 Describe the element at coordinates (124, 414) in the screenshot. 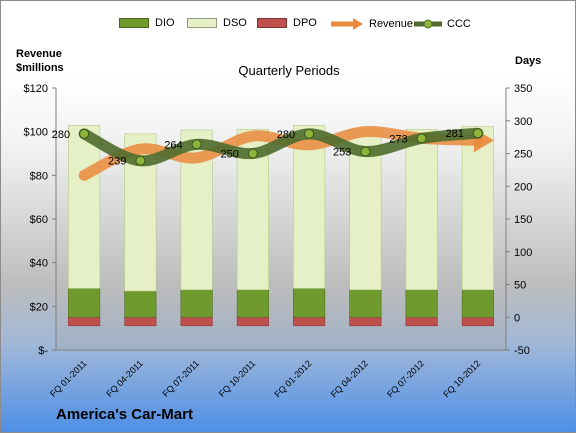

I see `company-name: America's Car-Mart` at that location.